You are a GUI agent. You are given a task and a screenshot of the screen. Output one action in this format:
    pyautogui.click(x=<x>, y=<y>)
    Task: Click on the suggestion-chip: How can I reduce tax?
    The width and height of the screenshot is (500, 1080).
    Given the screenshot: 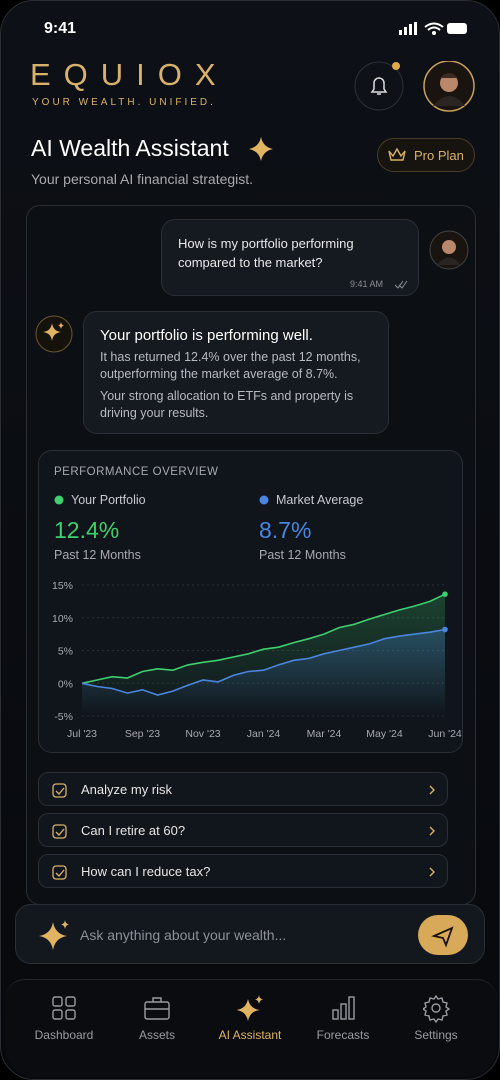 What is the action you would take?
    pyautogui.click(x=243, y=871)
    